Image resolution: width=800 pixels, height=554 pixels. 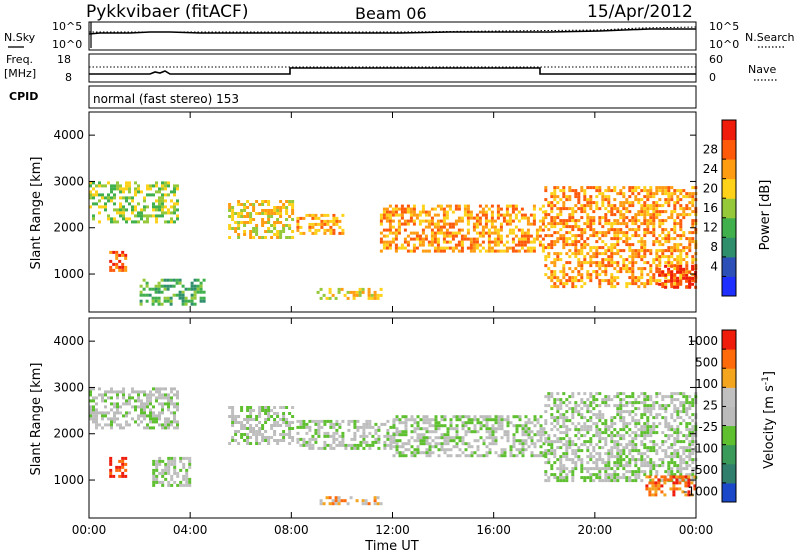 I want to click on freq-trace, so click(x=392, y=71).